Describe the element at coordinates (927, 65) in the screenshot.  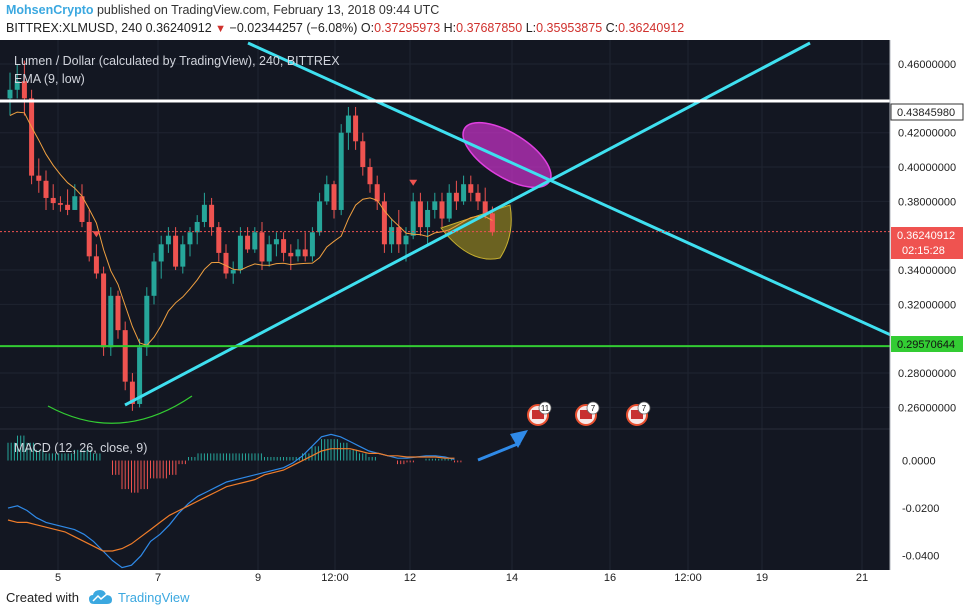
I see `y-tick-label: 0.46000000` at that location.